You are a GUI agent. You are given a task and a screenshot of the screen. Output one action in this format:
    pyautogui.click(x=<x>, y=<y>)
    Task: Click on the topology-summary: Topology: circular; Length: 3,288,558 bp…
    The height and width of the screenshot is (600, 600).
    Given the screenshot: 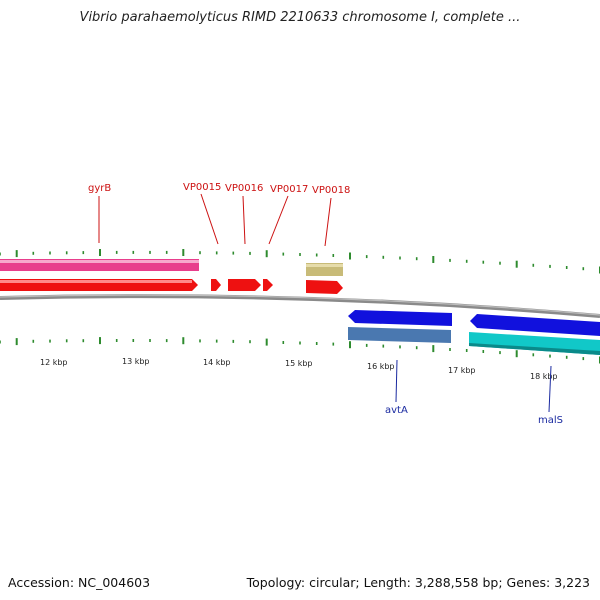 What is the action you would take?
    pyautogui.click(x=418, y=582)
    